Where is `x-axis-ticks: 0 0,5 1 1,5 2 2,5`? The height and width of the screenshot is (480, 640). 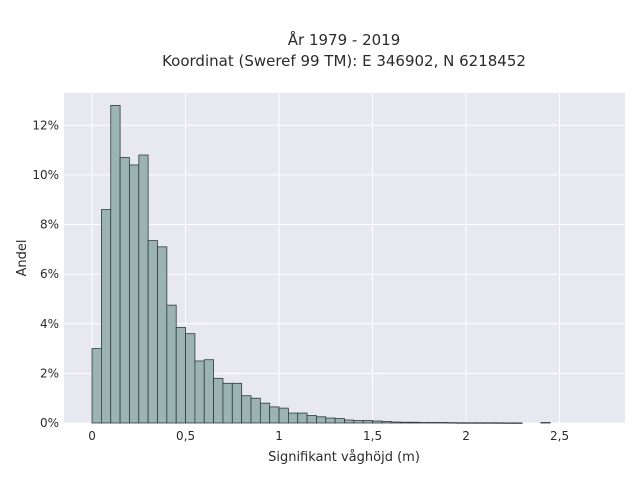 x-axis-ticks: 0 0,5 1 1,5 2 2,5 is located at coordinates (328, 436).